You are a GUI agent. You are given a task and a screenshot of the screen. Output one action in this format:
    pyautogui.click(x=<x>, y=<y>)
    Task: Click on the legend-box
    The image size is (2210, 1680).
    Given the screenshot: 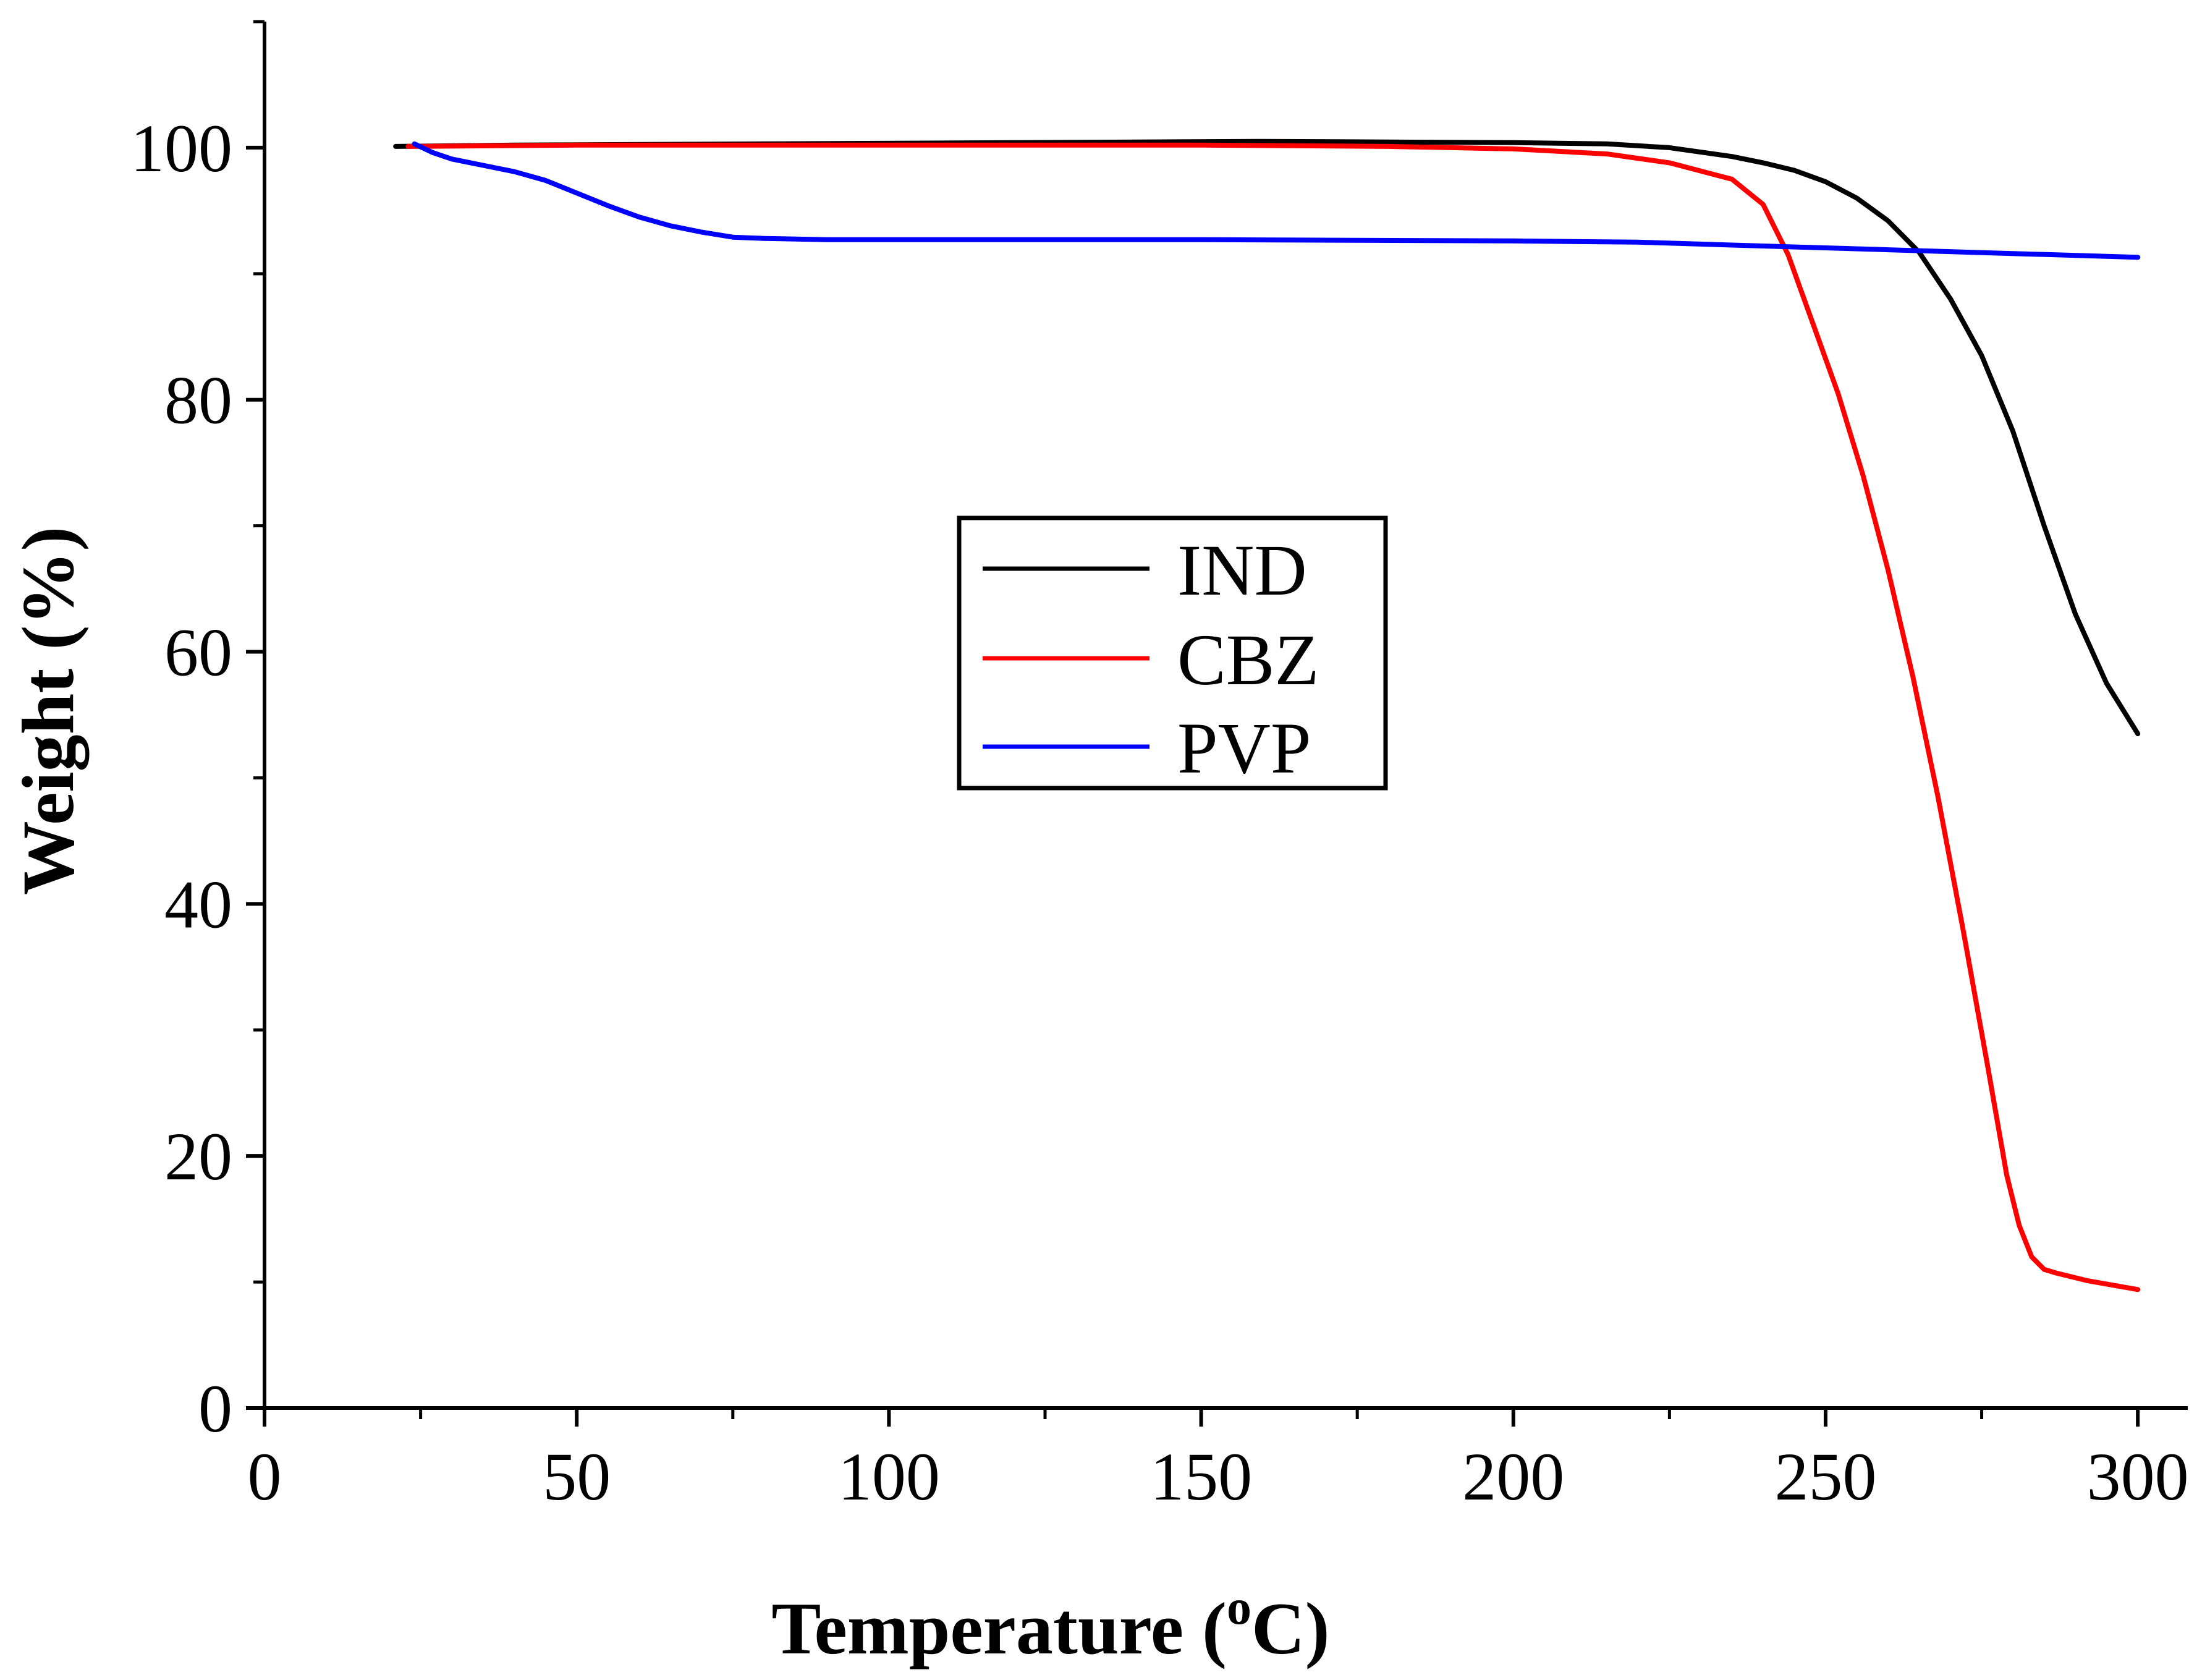 What is the action you would take?
    pyautogui.click(x=1172, y=653)
    